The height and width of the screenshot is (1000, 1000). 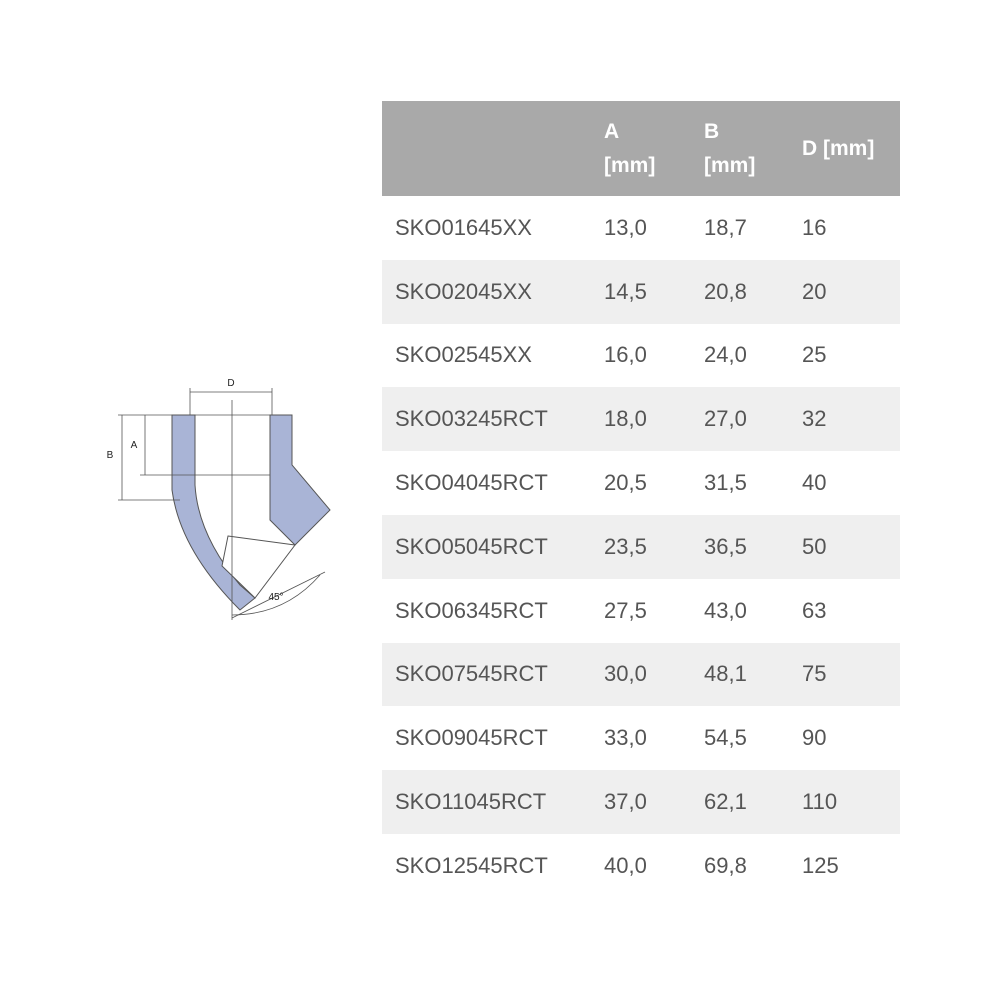 What do you see at coordinates (625, 227) in the screenshot?
I see `table-cell: 13,0` at bounding box center [625, 227].